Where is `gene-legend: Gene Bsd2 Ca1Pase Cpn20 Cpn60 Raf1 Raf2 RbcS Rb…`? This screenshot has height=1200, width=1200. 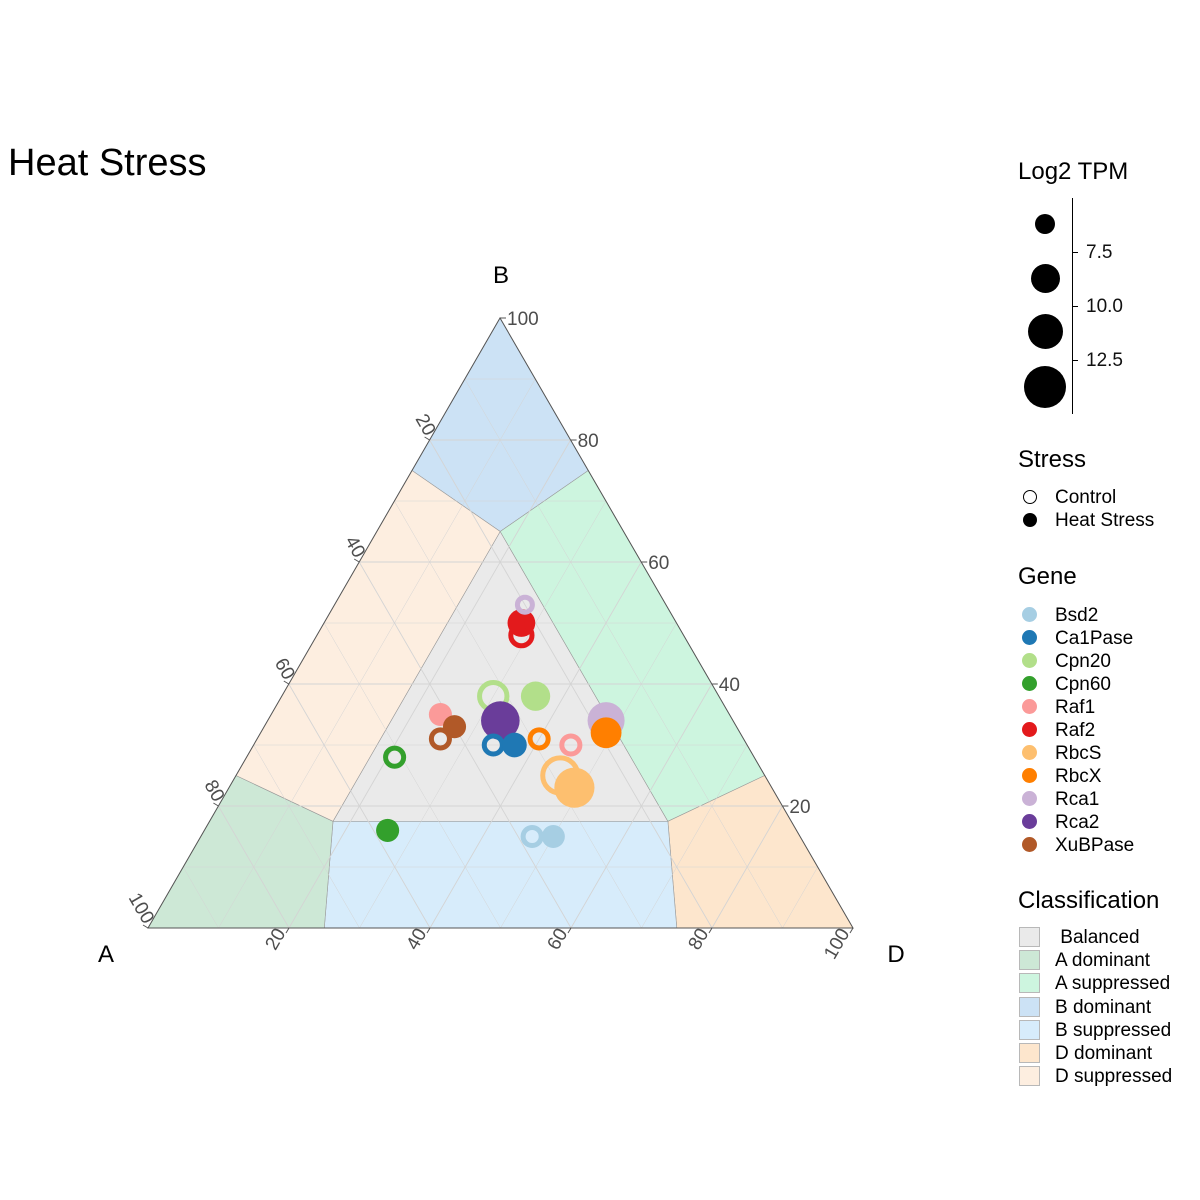
gene-legend: Gene Bsd2 Ca1Pase Cpn20 Cpn60 Raf1 Raf2 RbcS Rb… is located at coordinates (1076, 709).